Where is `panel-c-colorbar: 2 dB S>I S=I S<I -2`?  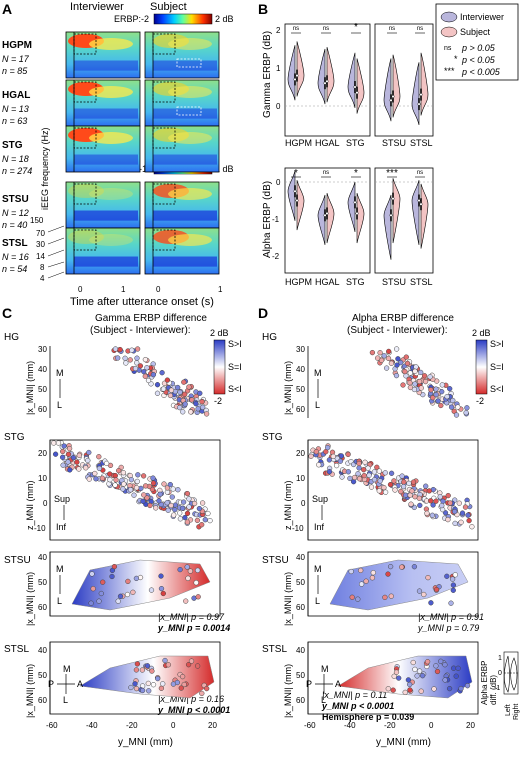
panel-c-colorbar: 2 dB S>I S=I S<I -2 is located at coordinates (226, 367).